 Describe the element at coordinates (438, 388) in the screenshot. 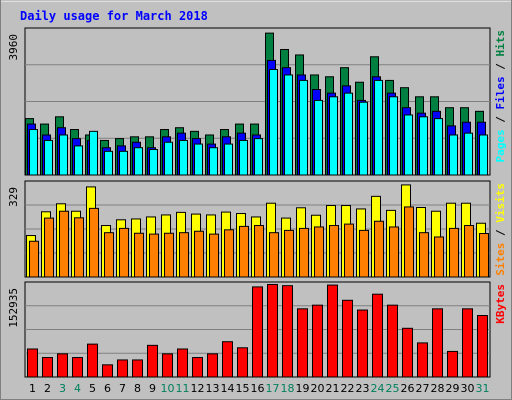

I see `x-tick-label: 28` at that location.